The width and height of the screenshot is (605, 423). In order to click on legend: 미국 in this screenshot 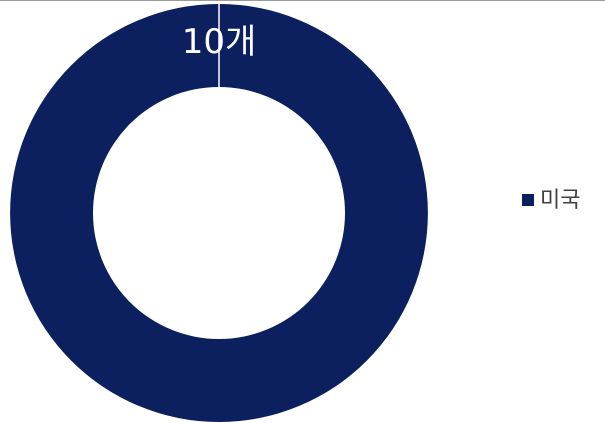, I will do `click(551, 200)`.